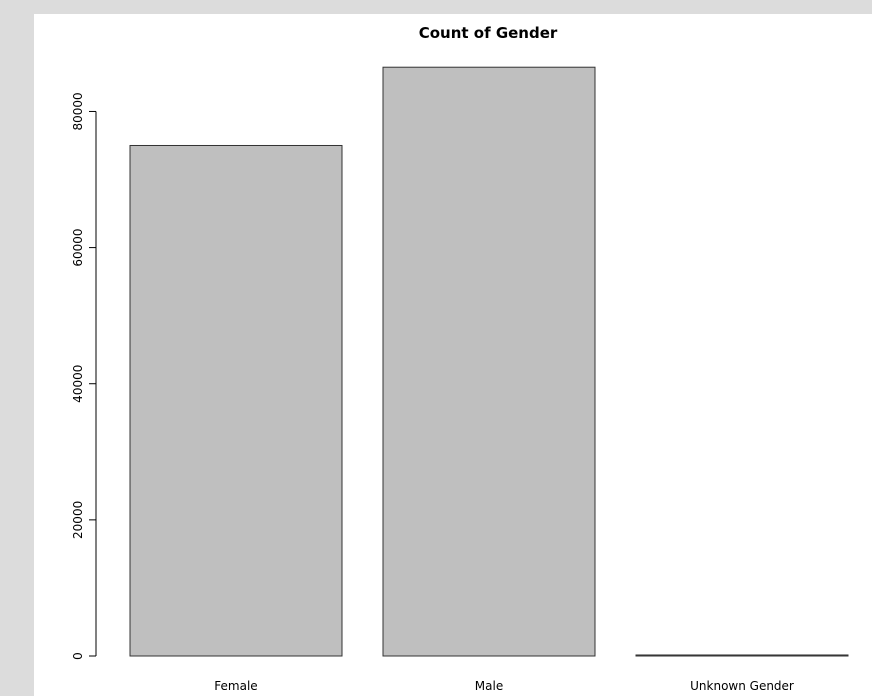 This screenshot has width=872, height=696. Describe the element at coordinates (78, 384) in the screenshot. I see `y-tick-label: 40000` at that location.